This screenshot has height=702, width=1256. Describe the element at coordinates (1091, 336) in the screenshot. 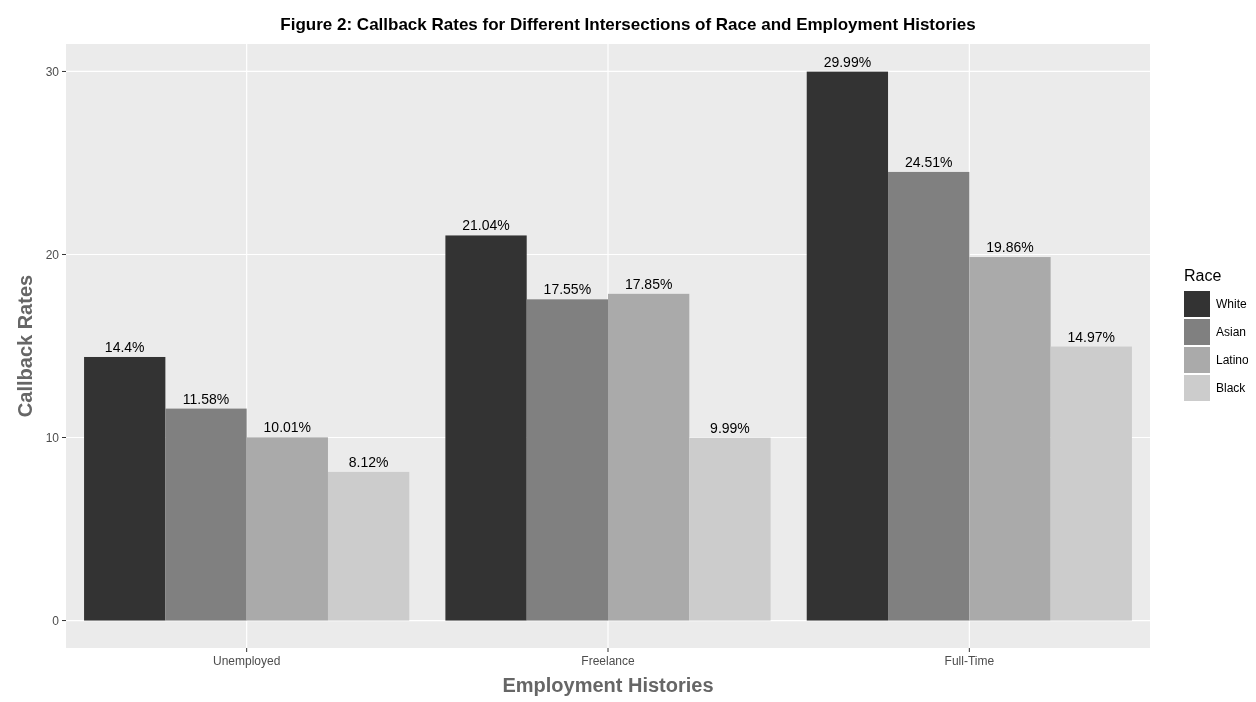

I see `data-label: 14.97%` at that location.